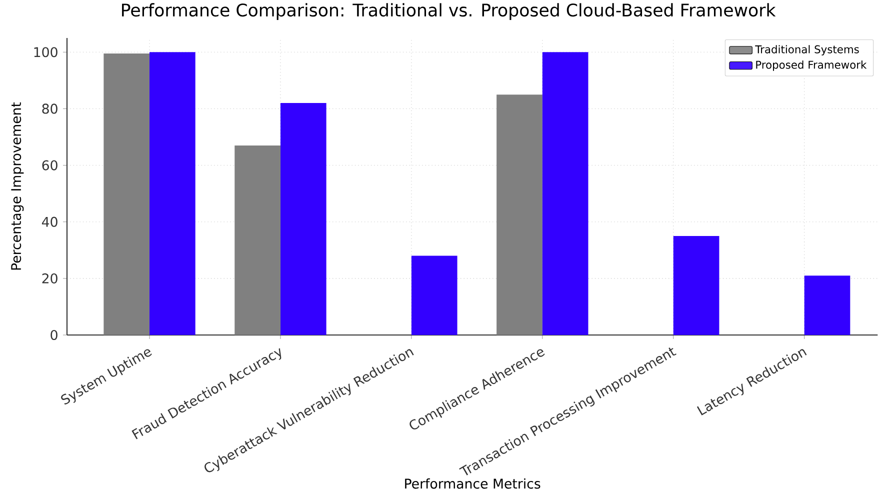 This screenshot has height=497, width=879. Describe the element at coordinates (807, 50) in the screenshot. I see `legend-label: Traditional Systems` at that location.